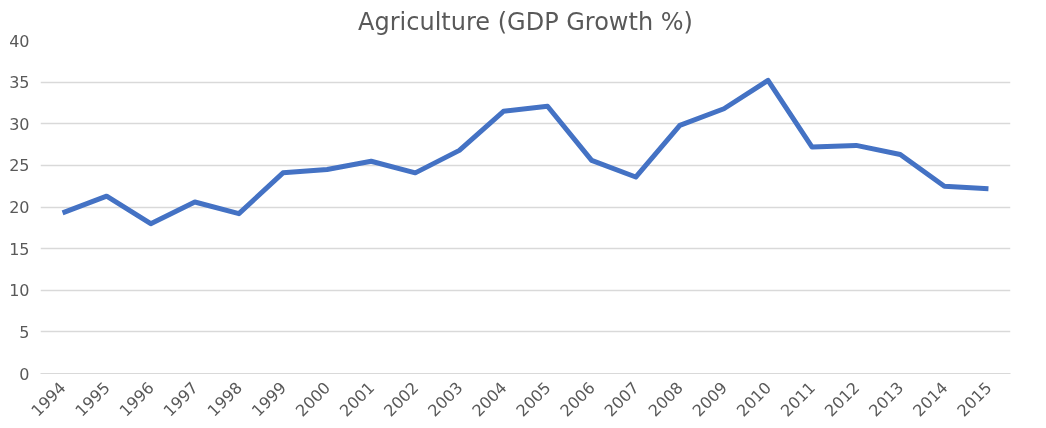 This screenshot has height=428, width=1046. Describe the element at coordinates (525, 21) in the screenshot. I see `chart-title: Agriculture (GDP Growth %)` at that location.